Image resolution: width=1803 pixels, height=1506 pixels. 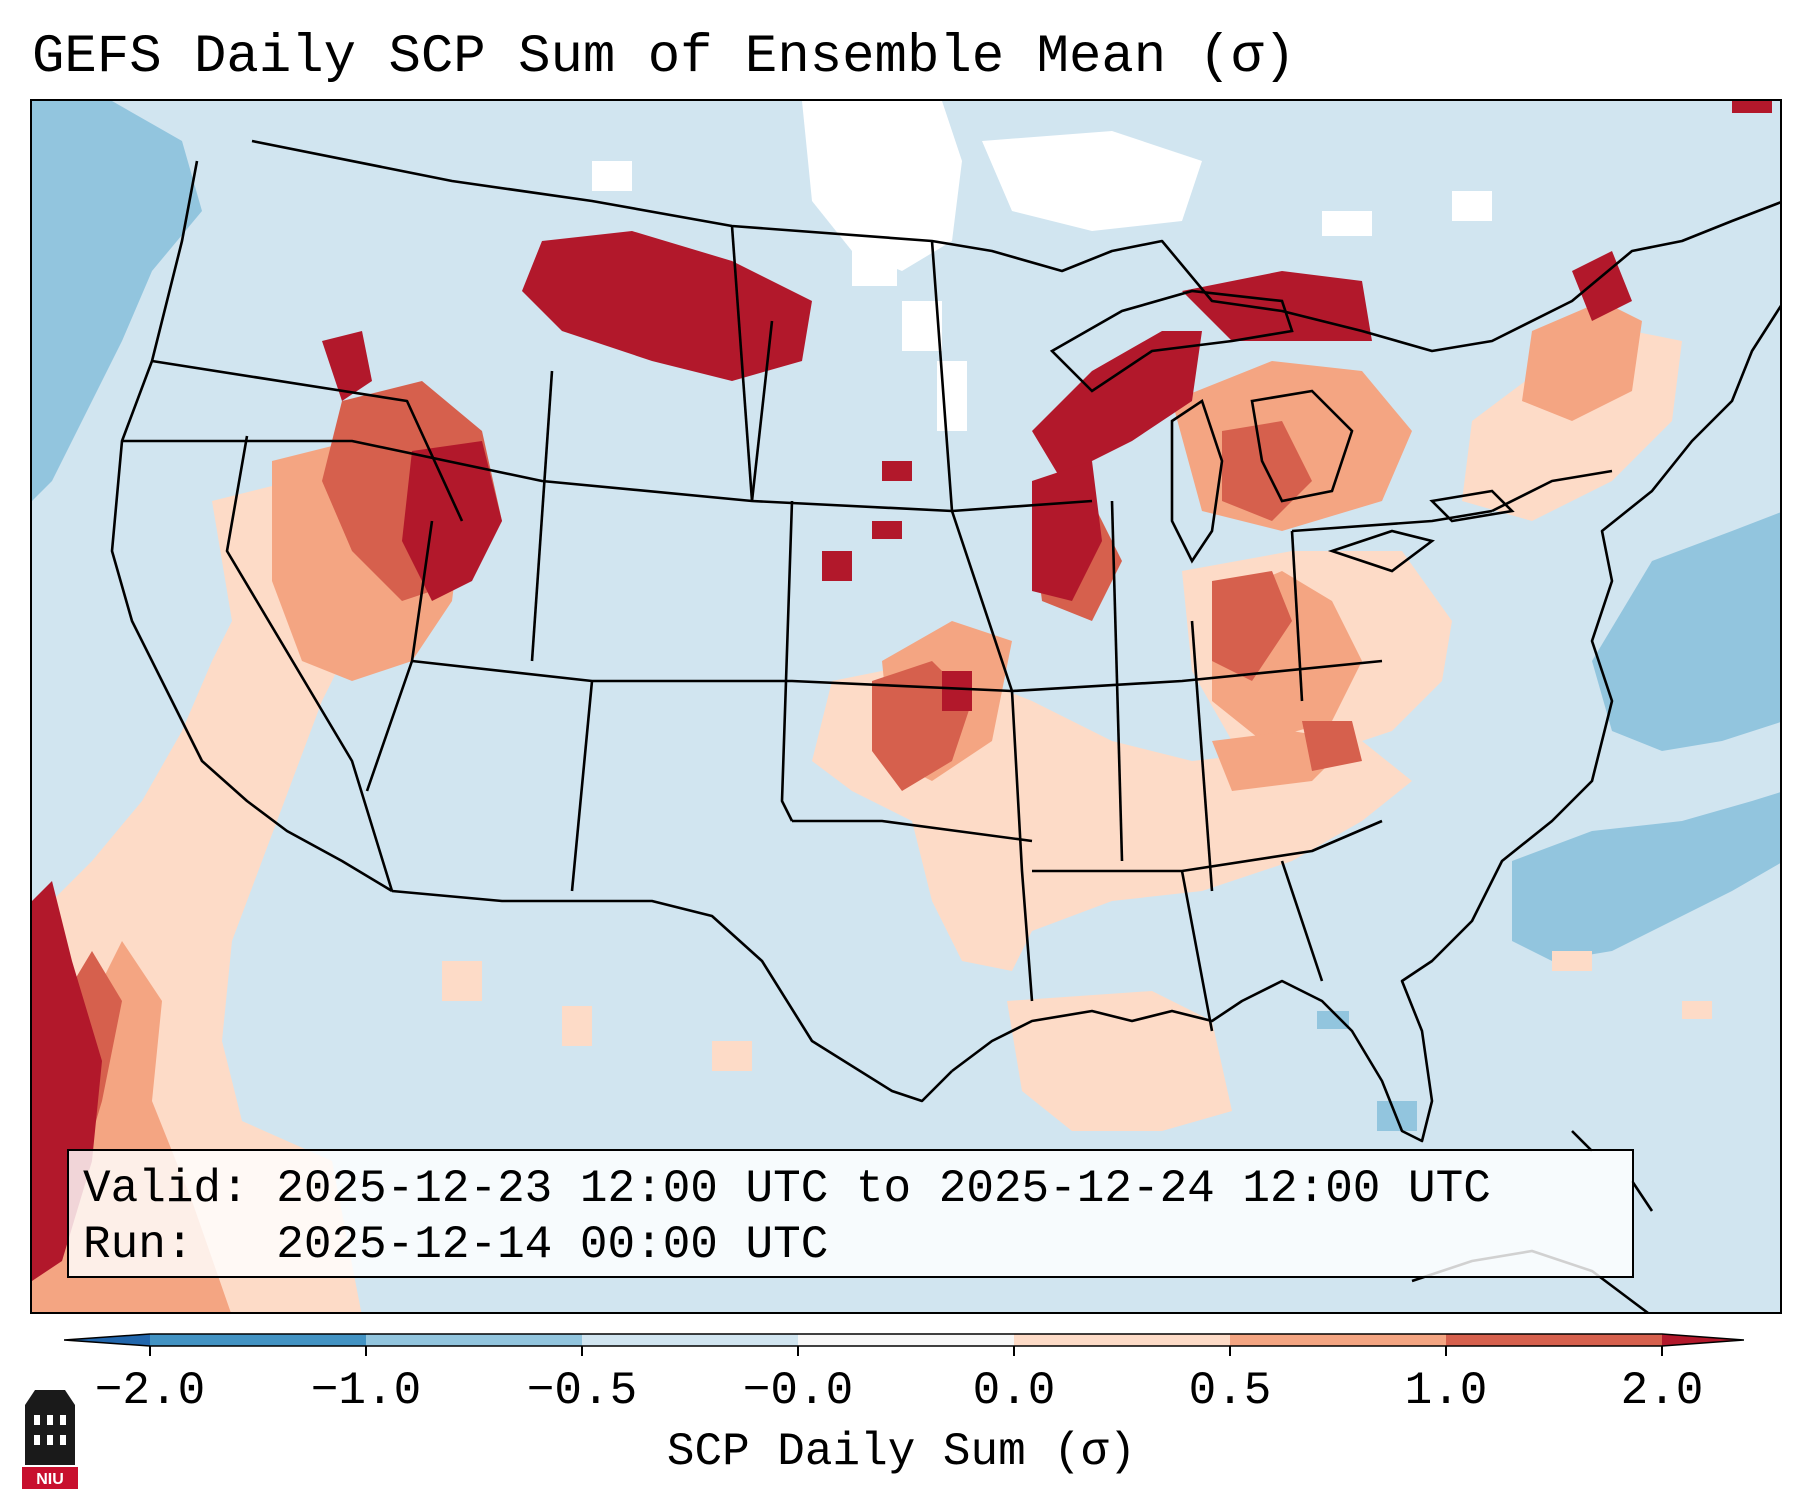 I want to click on logo-windows, so click(x=50, y=1430).